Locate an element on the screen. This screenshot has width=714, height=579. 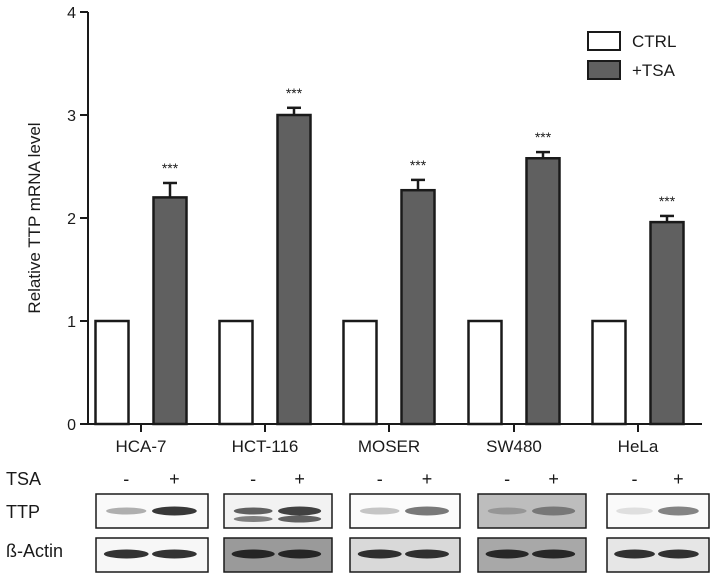
x-ticks: HCA-7 HCT-116 MOSER SW480 HeLa is located at coordinates (387, 440).